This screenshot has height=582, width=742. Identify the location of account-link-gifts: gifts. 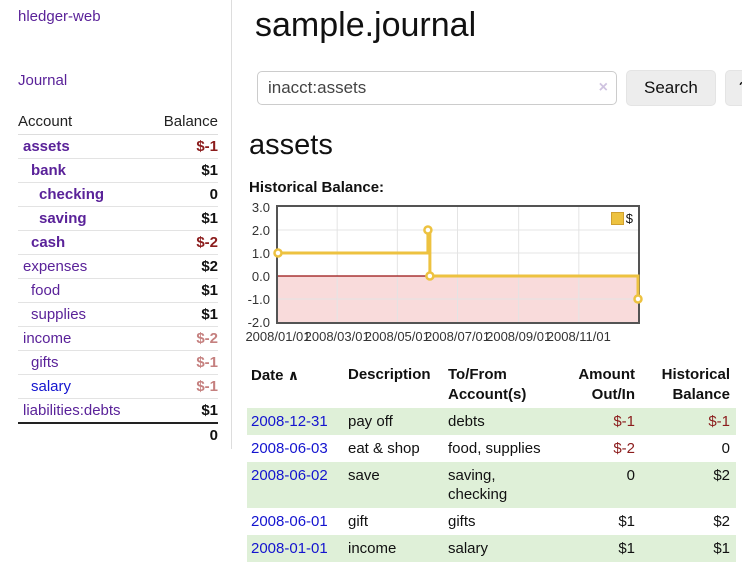
(45, 362).